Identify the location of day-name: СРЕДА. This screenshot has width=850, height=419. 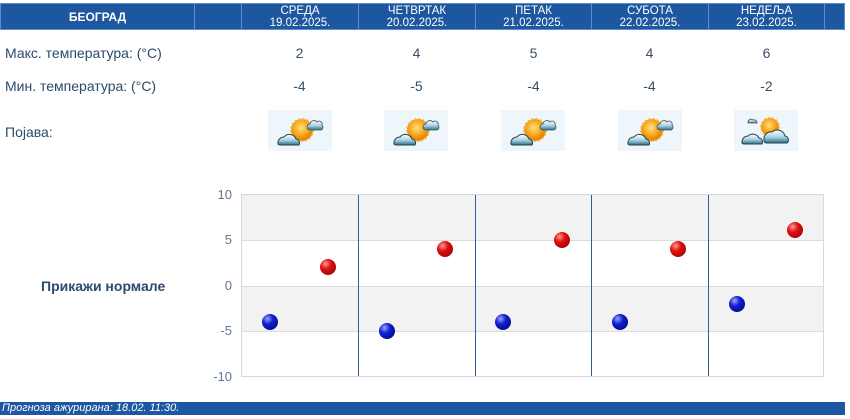
(300, 10).